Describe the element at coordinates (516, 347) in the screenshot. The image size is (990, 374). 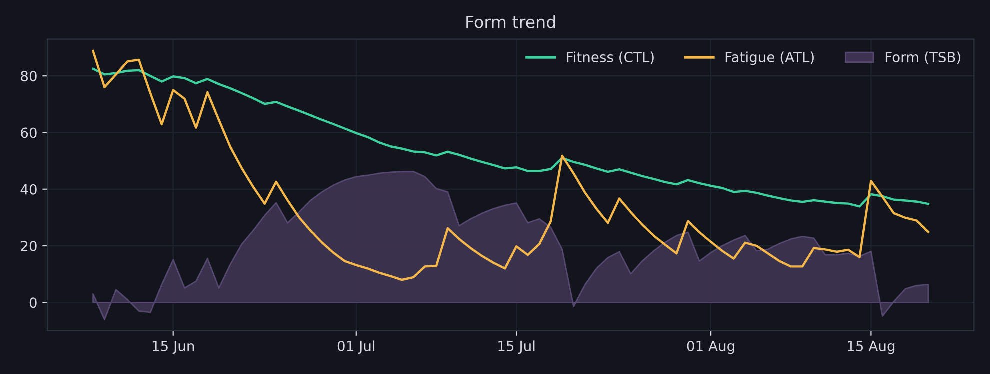
I see `x-tick-label: 15 Jul` at that location.